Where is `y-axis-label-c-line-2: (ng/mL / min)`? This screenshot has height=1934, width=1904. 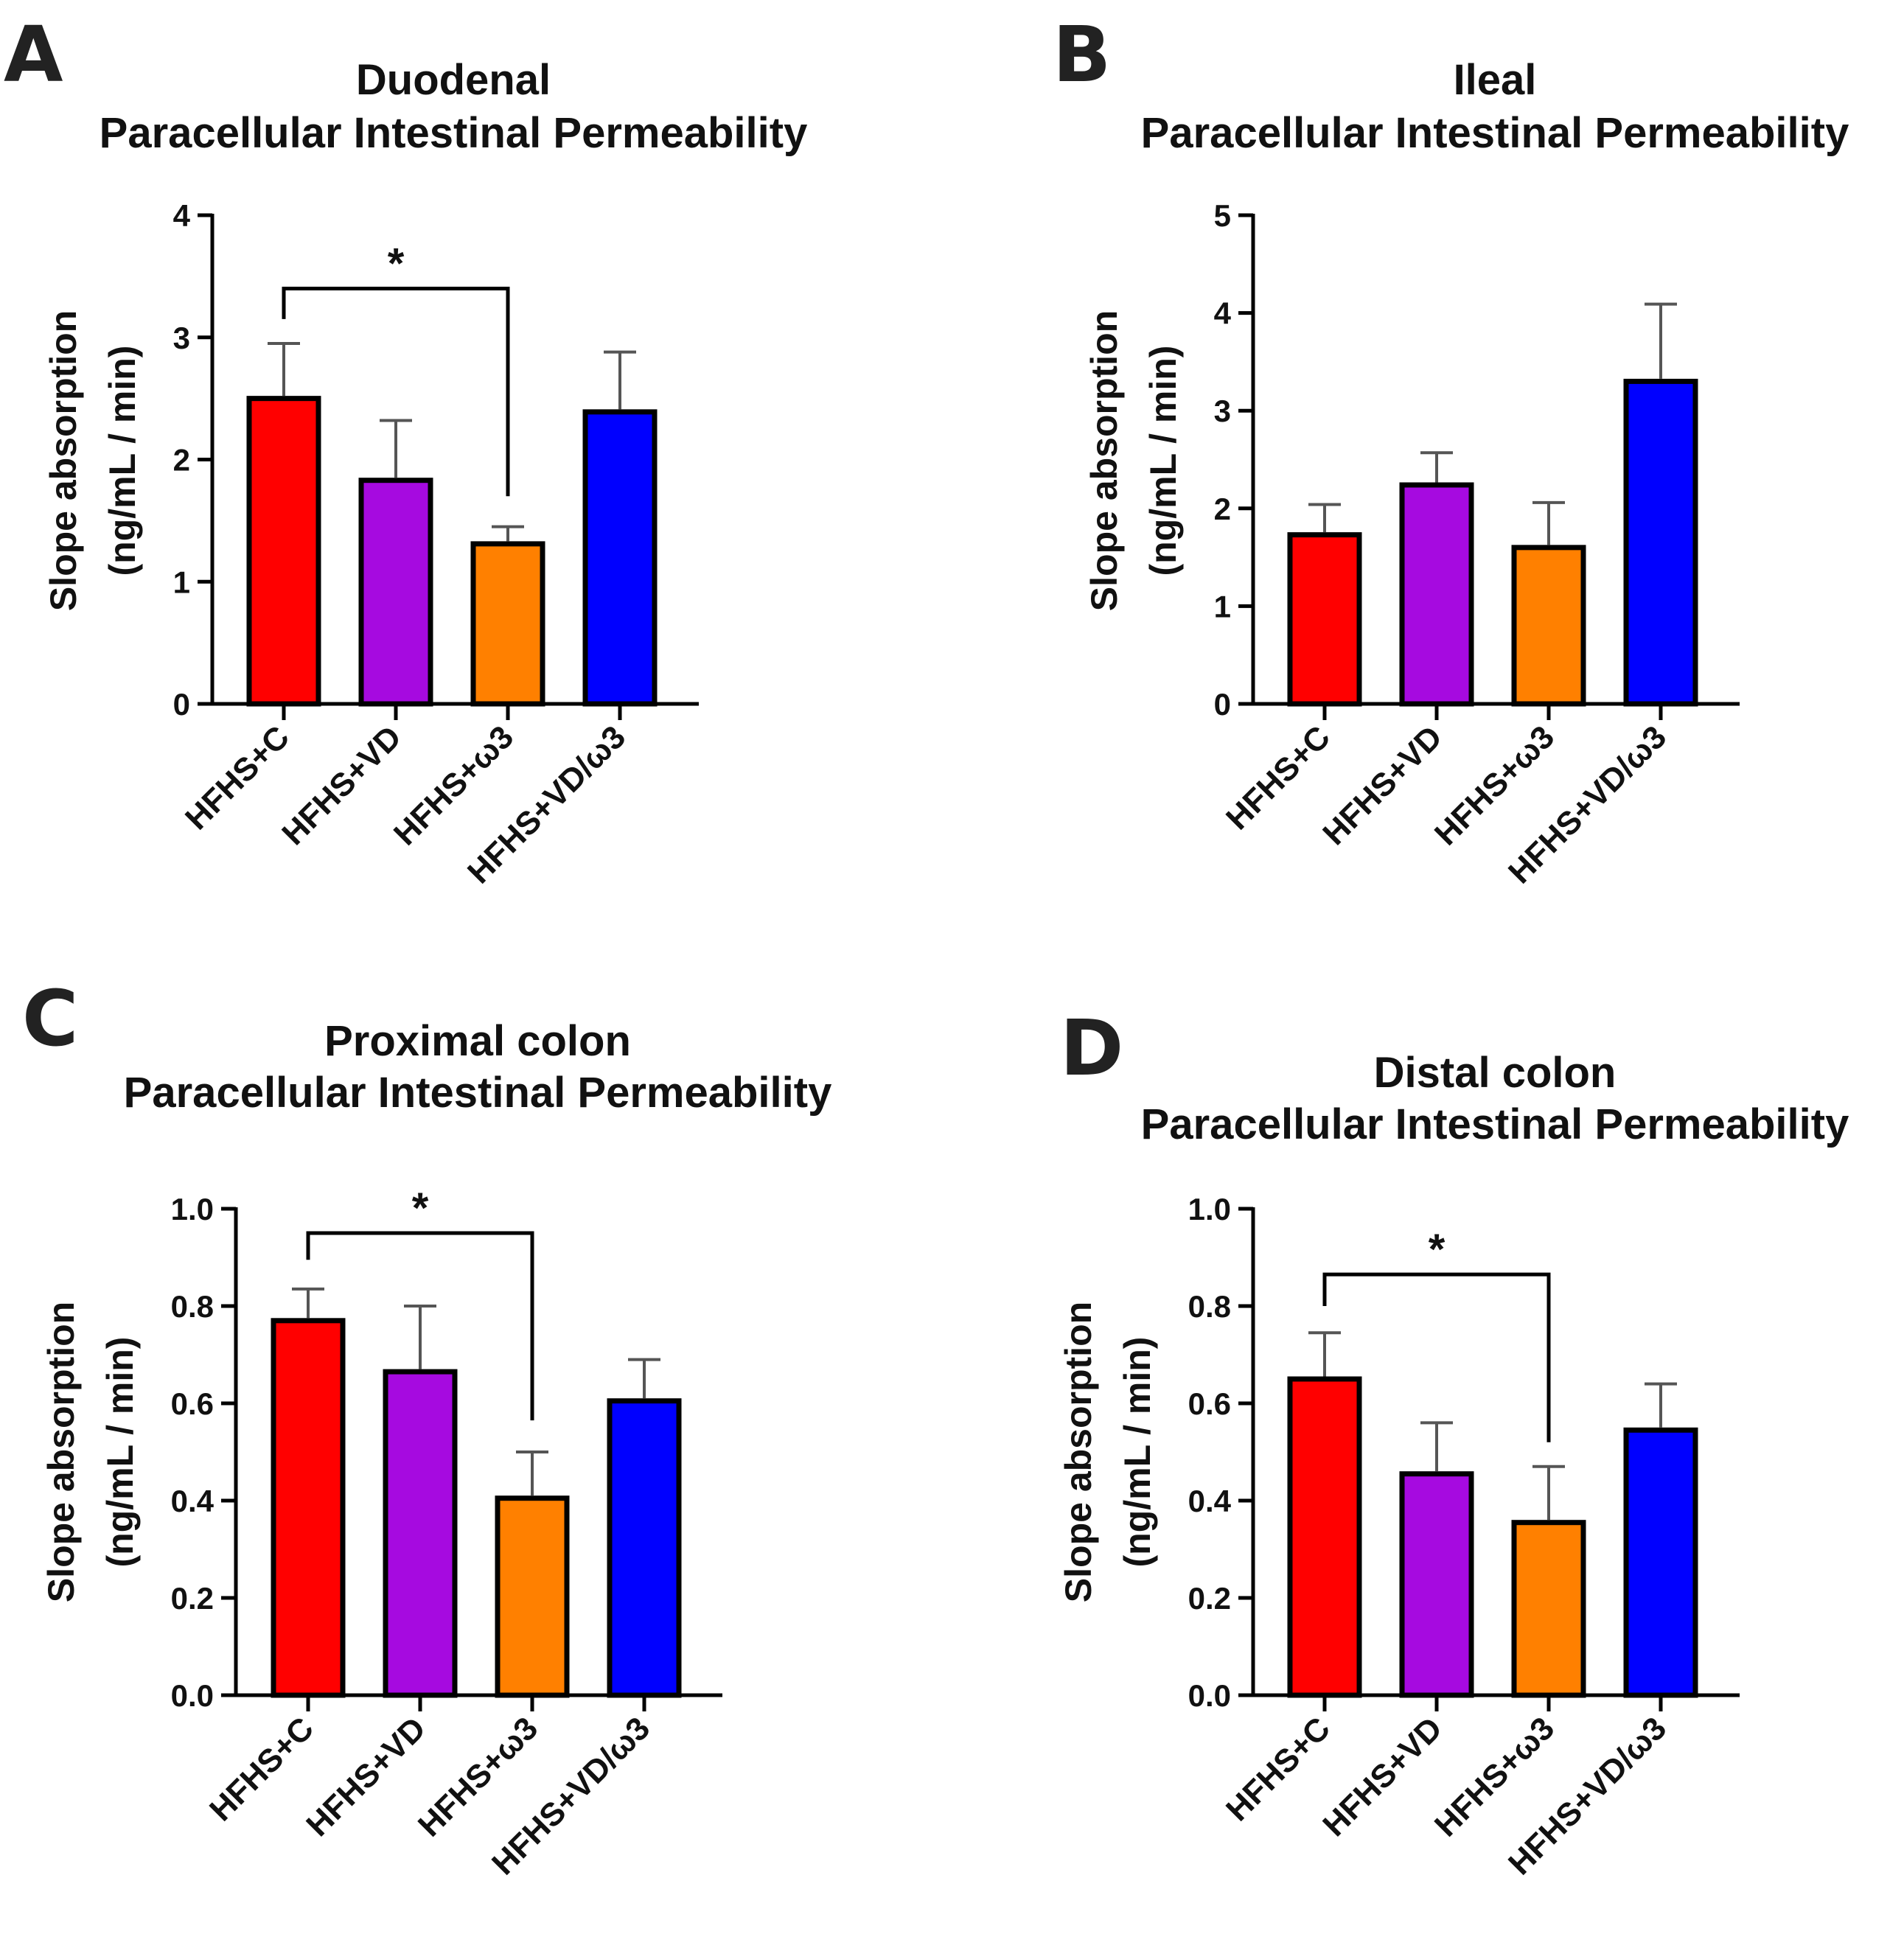
y-axis-label-c-line-2: (ng/mL / min) is located at coordinates (120, 1452).